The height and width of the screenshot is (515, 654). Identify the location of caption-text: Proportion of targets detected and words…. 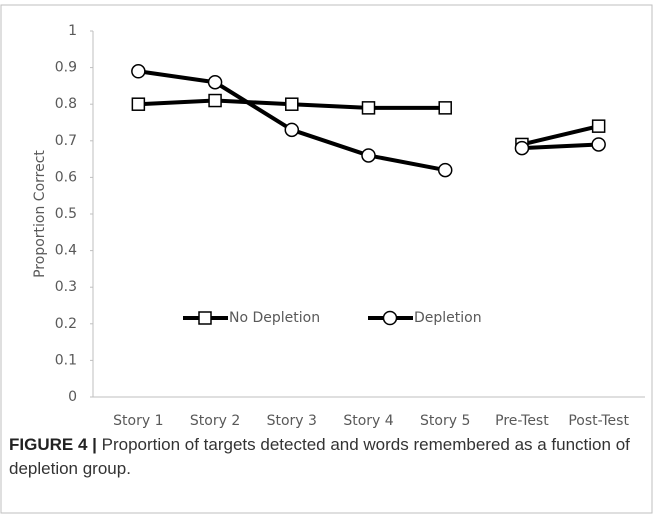
(319, 456).